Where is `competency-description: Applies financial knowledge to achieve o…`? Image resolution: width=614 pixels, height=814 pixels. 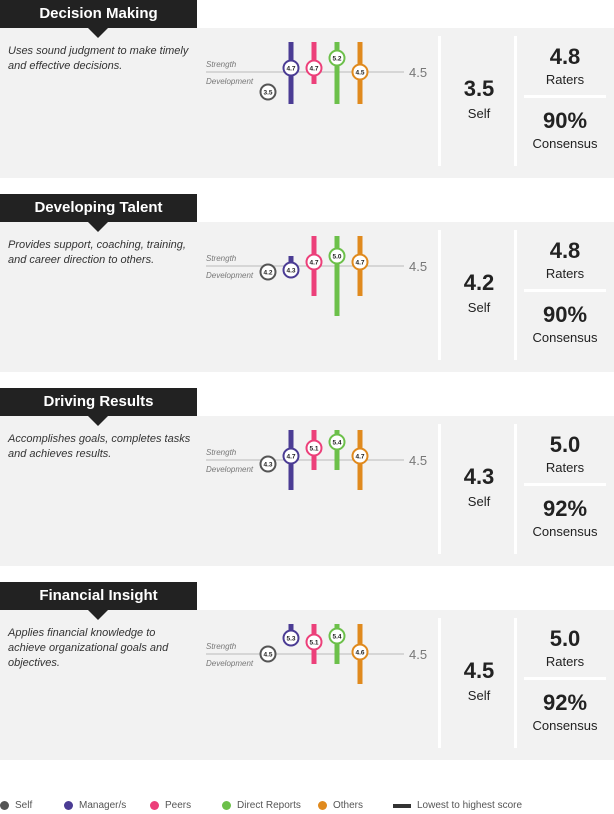
competency-description: Applies financial knowledge to achieve o… is located at coordinates (88, 648).